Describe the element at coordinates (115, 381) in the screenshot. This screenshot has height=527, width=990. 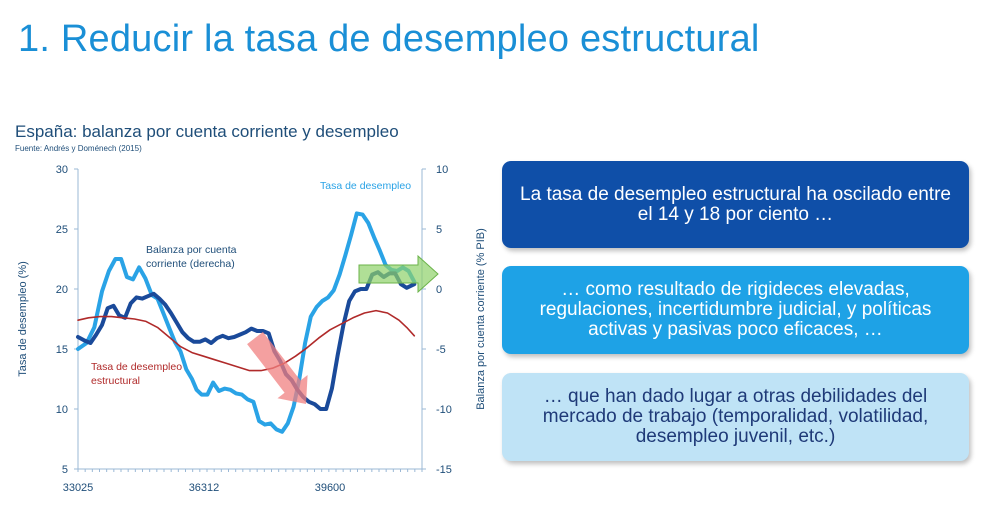
I see `label-structural-line2: estructural` at that location.